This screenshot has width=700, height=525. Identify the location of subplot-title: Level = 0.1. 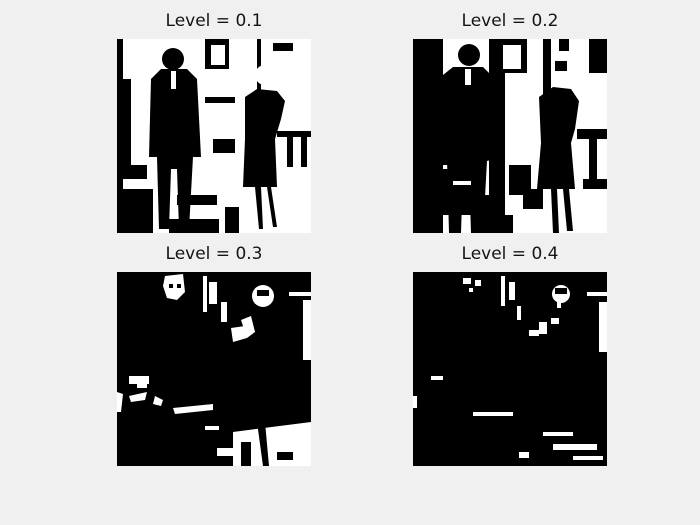
(214, 21).